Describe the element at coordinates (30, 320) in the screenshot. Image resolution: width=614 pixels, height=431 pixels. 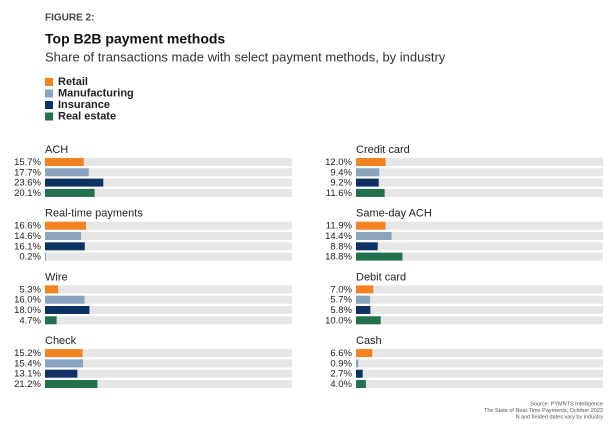
I see `value-label: 4.7%` at that location.